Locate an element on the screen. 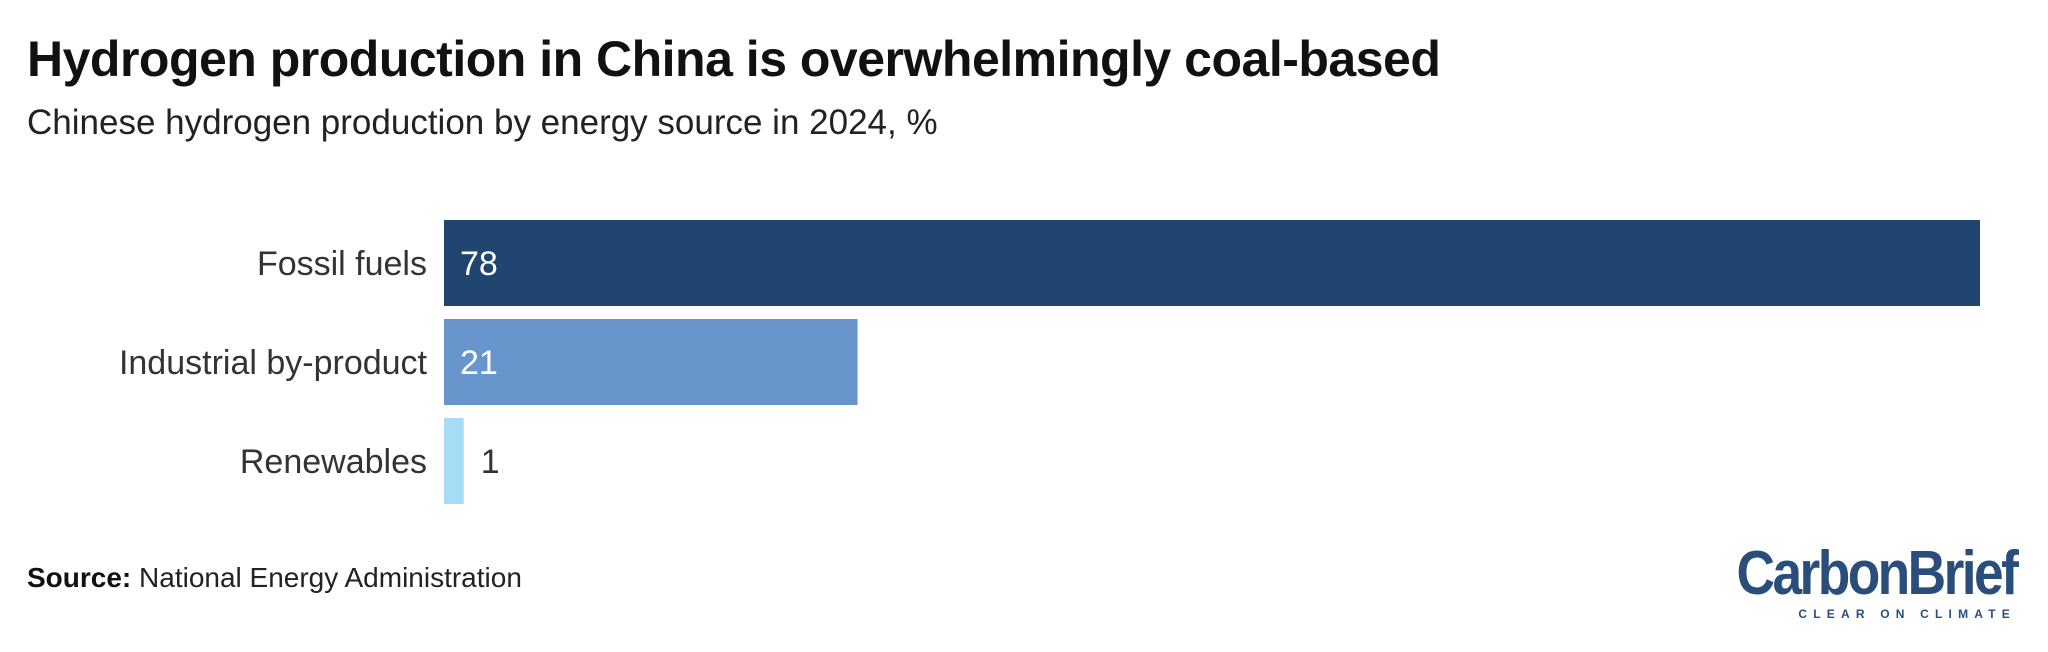 This screenshot has width=2048, height=652. source-note: Source: National Energy Administration is located at coordinates (274, 578).